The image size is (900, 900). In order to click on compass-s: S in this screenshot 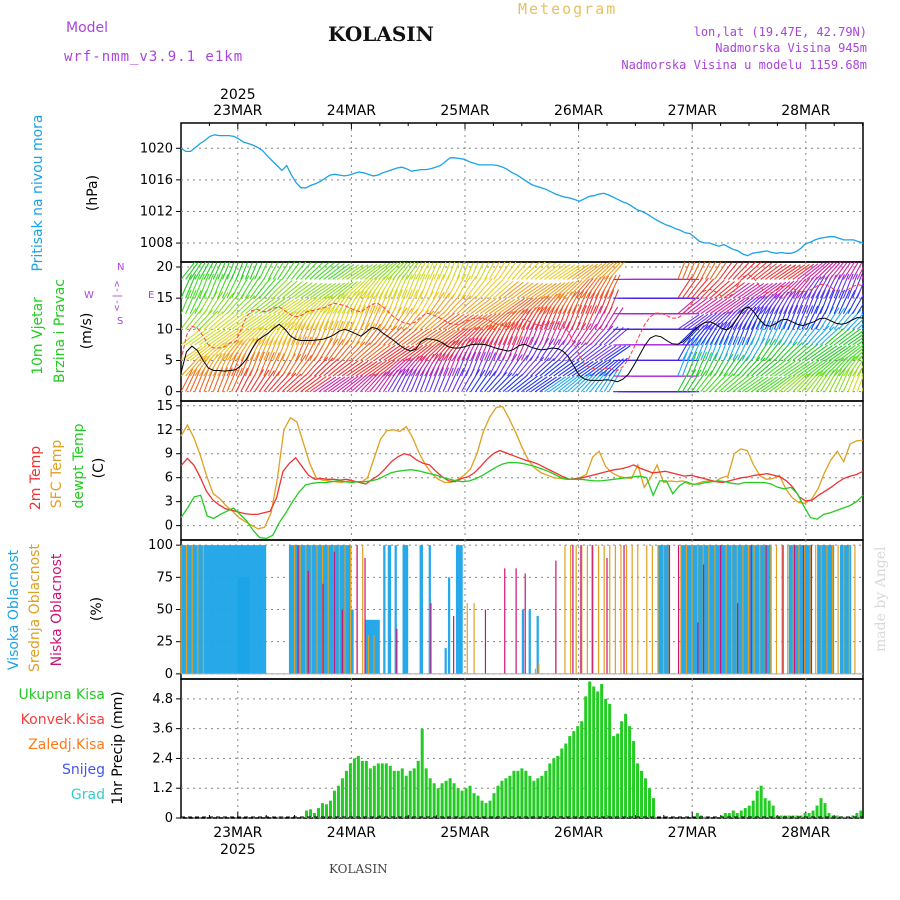, I will do `click(120, 321)`.